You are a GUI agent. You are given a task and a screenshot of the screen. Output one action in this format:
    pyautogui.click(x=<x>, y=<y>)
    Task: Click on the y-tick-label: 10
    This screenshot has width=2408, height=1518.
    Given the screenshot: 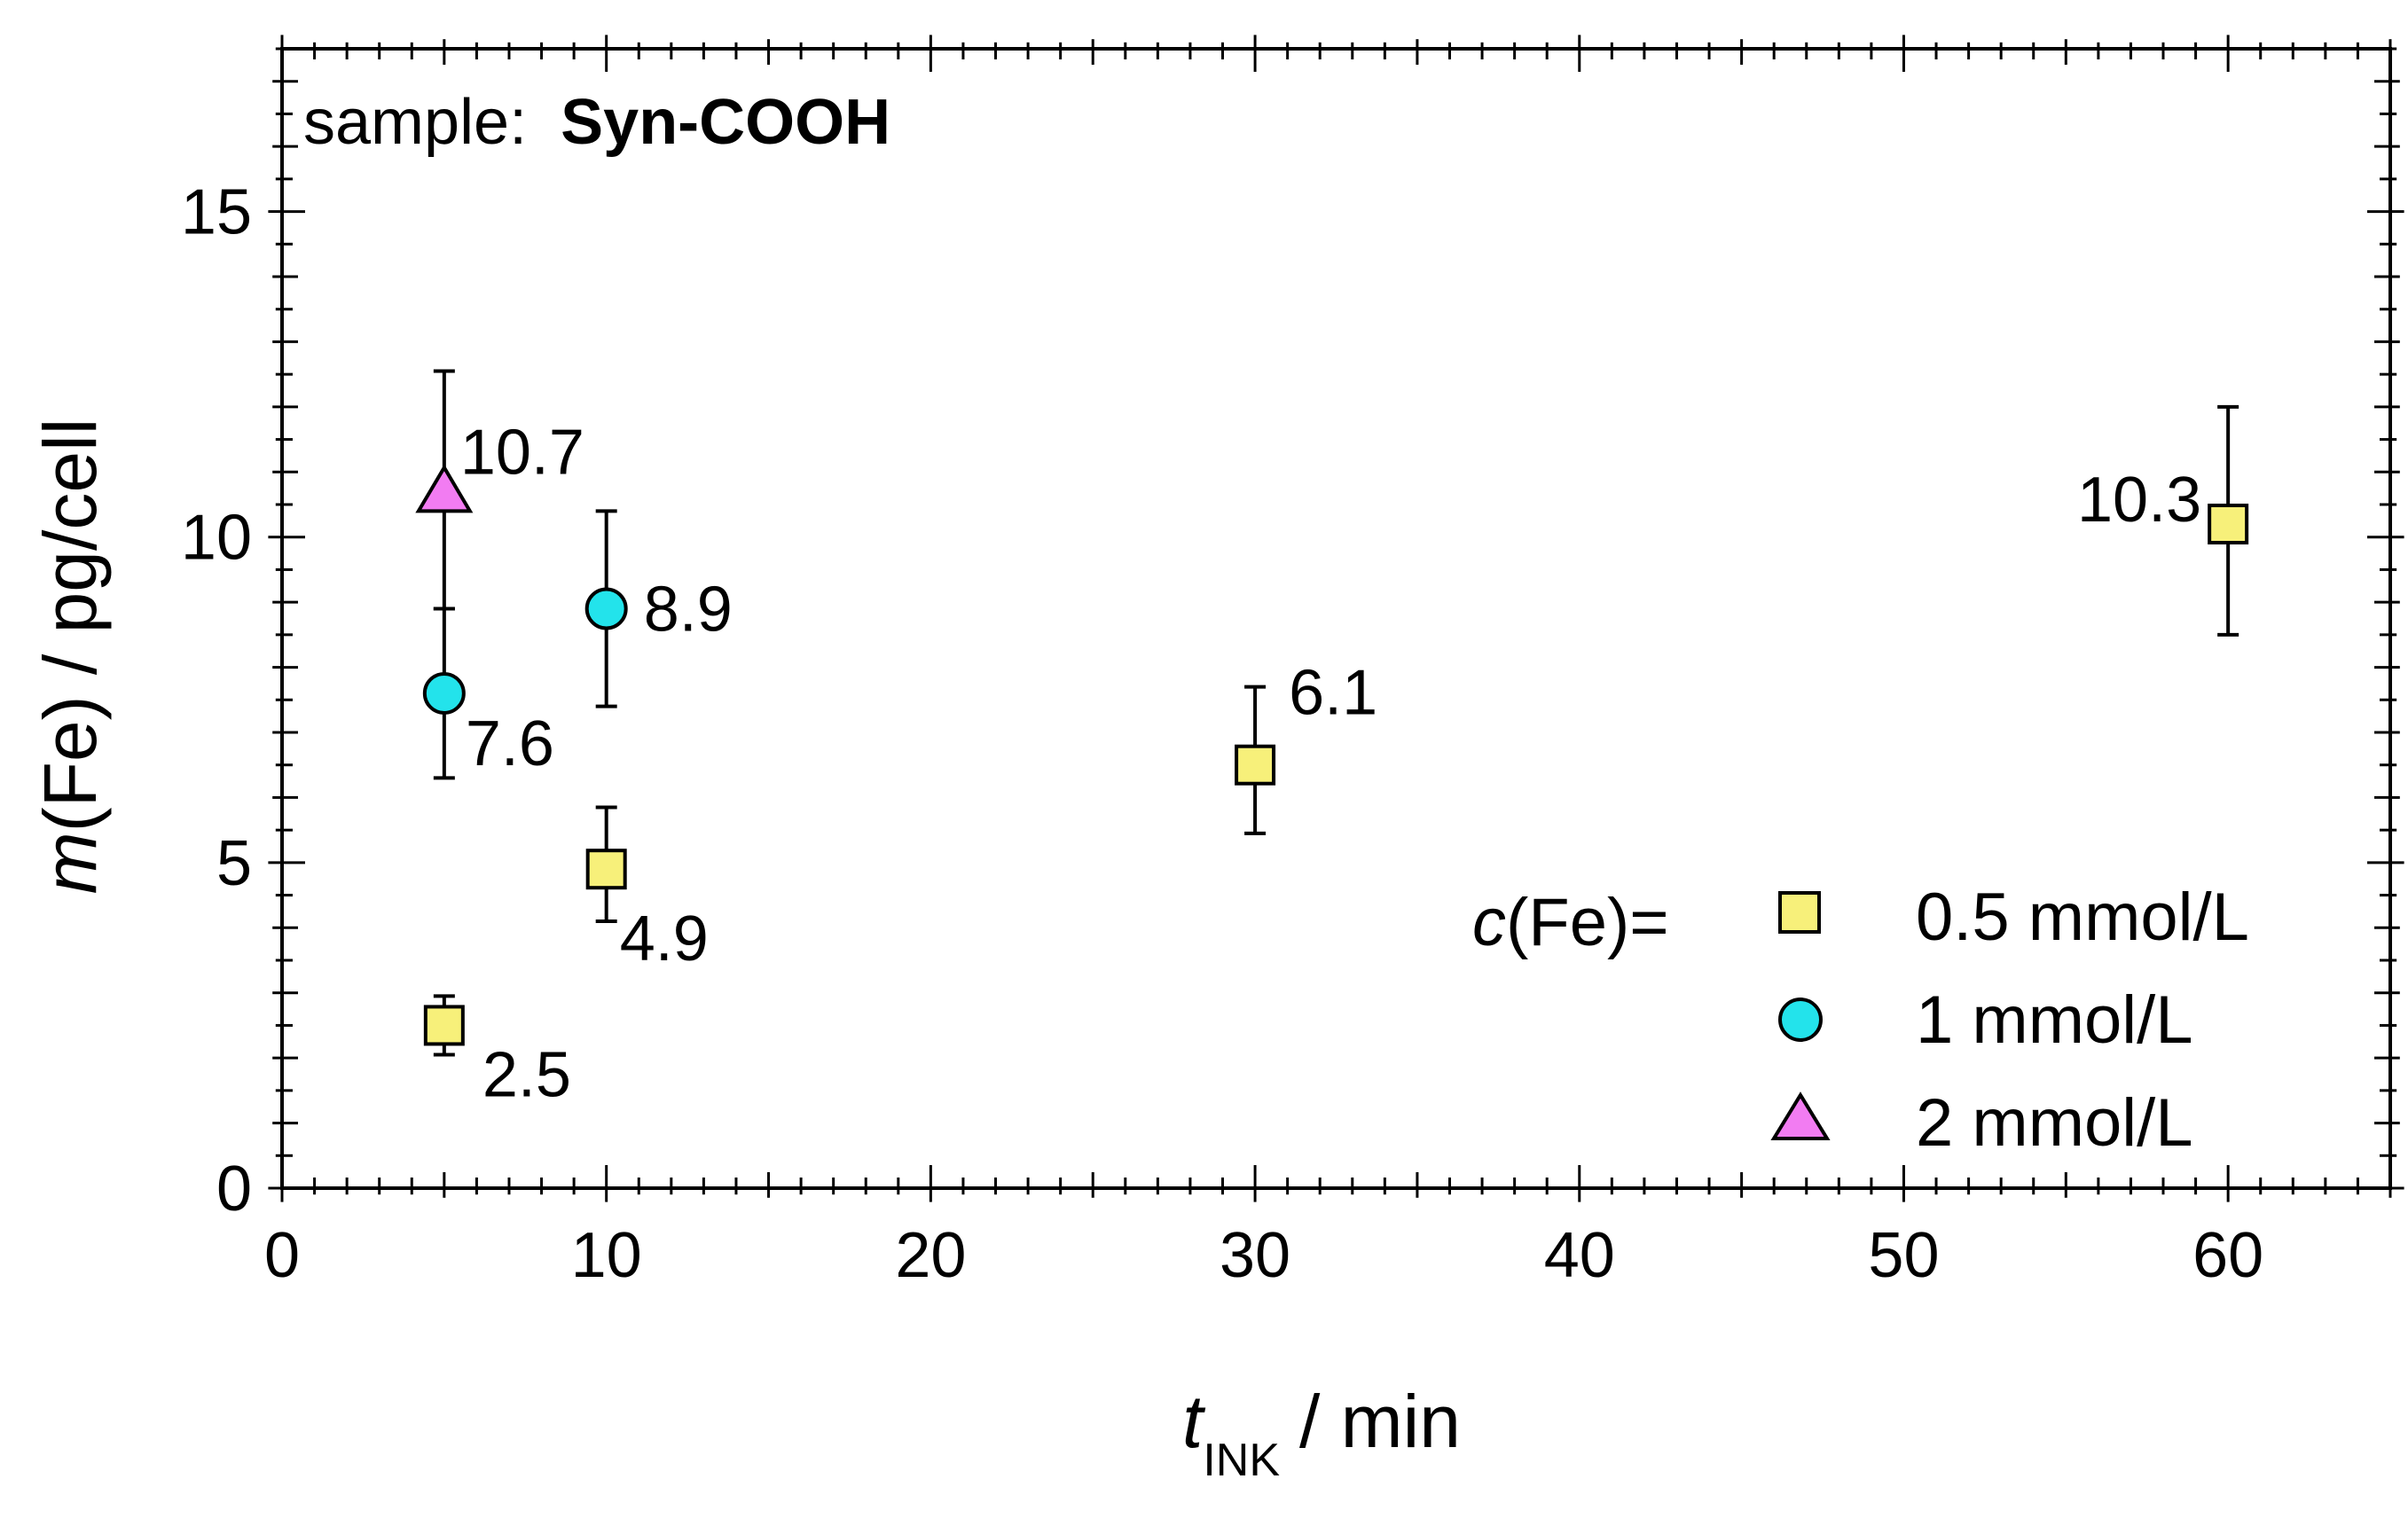 What is the action you would take?
    pyautogui.click(x=216, y=538)
    